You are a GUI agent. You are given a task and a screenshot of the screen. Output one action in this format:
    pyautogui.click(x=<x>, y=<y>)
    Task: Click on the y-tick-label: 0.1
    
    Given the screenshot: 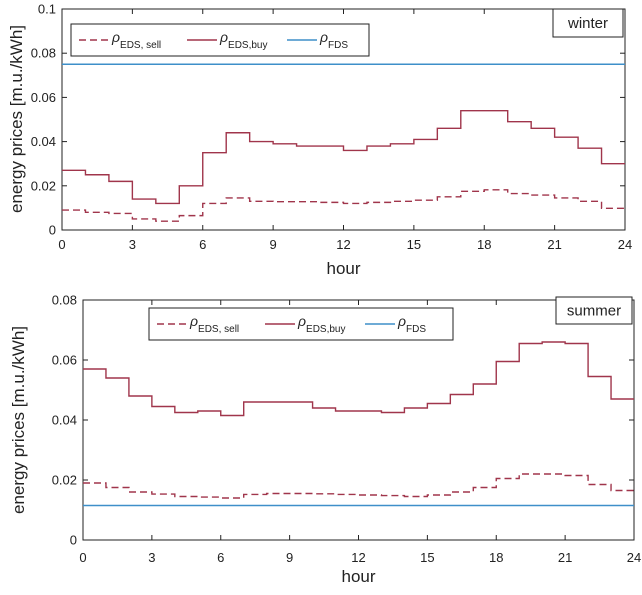 What is the action you would take?
    pyautogui.click(x=47, y=9)
    